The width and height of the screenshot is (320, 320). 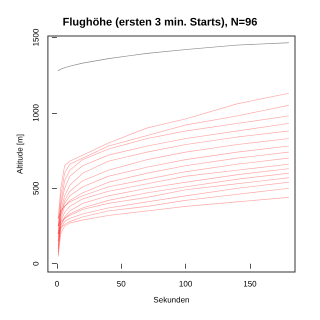 What do you see at coordinates (35, 263) in the screenshot?
I see `y-tick-label: 0` at bounding box center [35, 263].